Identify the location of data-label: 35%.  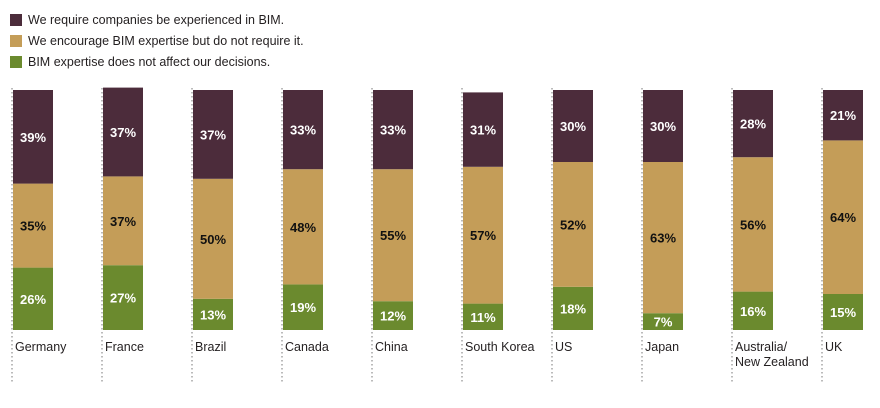
(33, 226).